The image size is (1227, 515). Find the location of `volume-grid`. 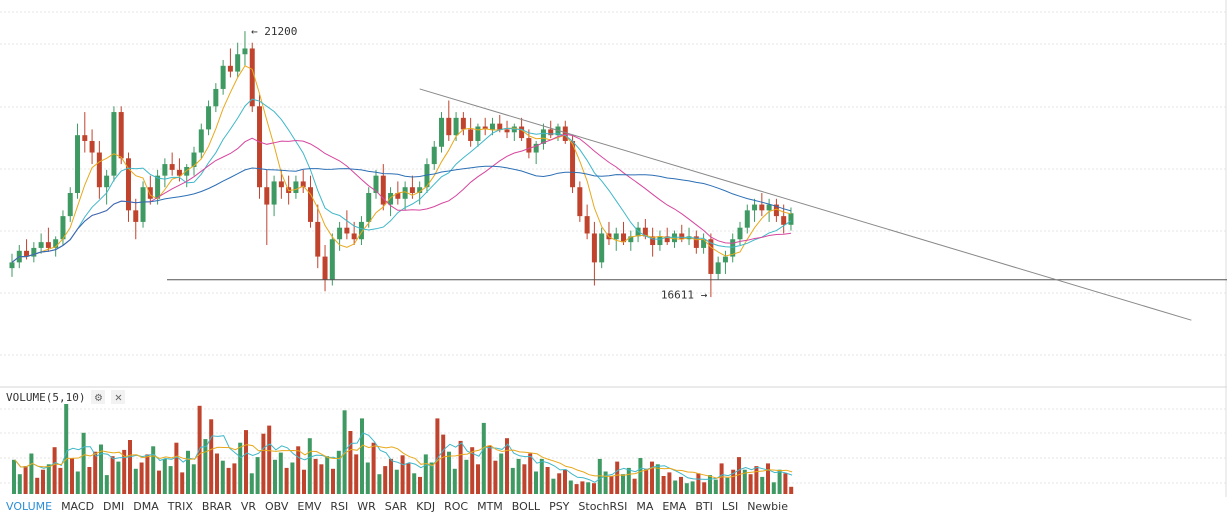

volume-grid is located at coordinates (613, 446).